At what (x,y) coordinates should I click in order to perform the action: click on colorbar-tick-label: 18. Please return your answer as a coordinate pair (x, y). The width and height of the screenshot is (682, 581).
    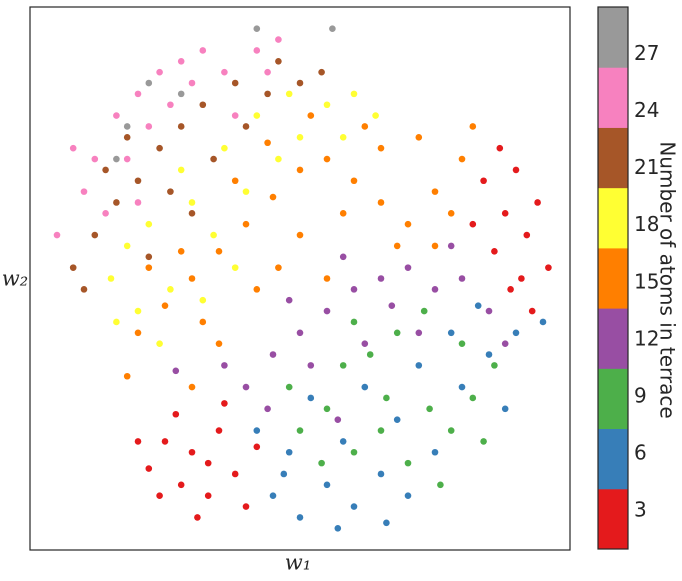
    Looking at the image, I should click on (646, 224).